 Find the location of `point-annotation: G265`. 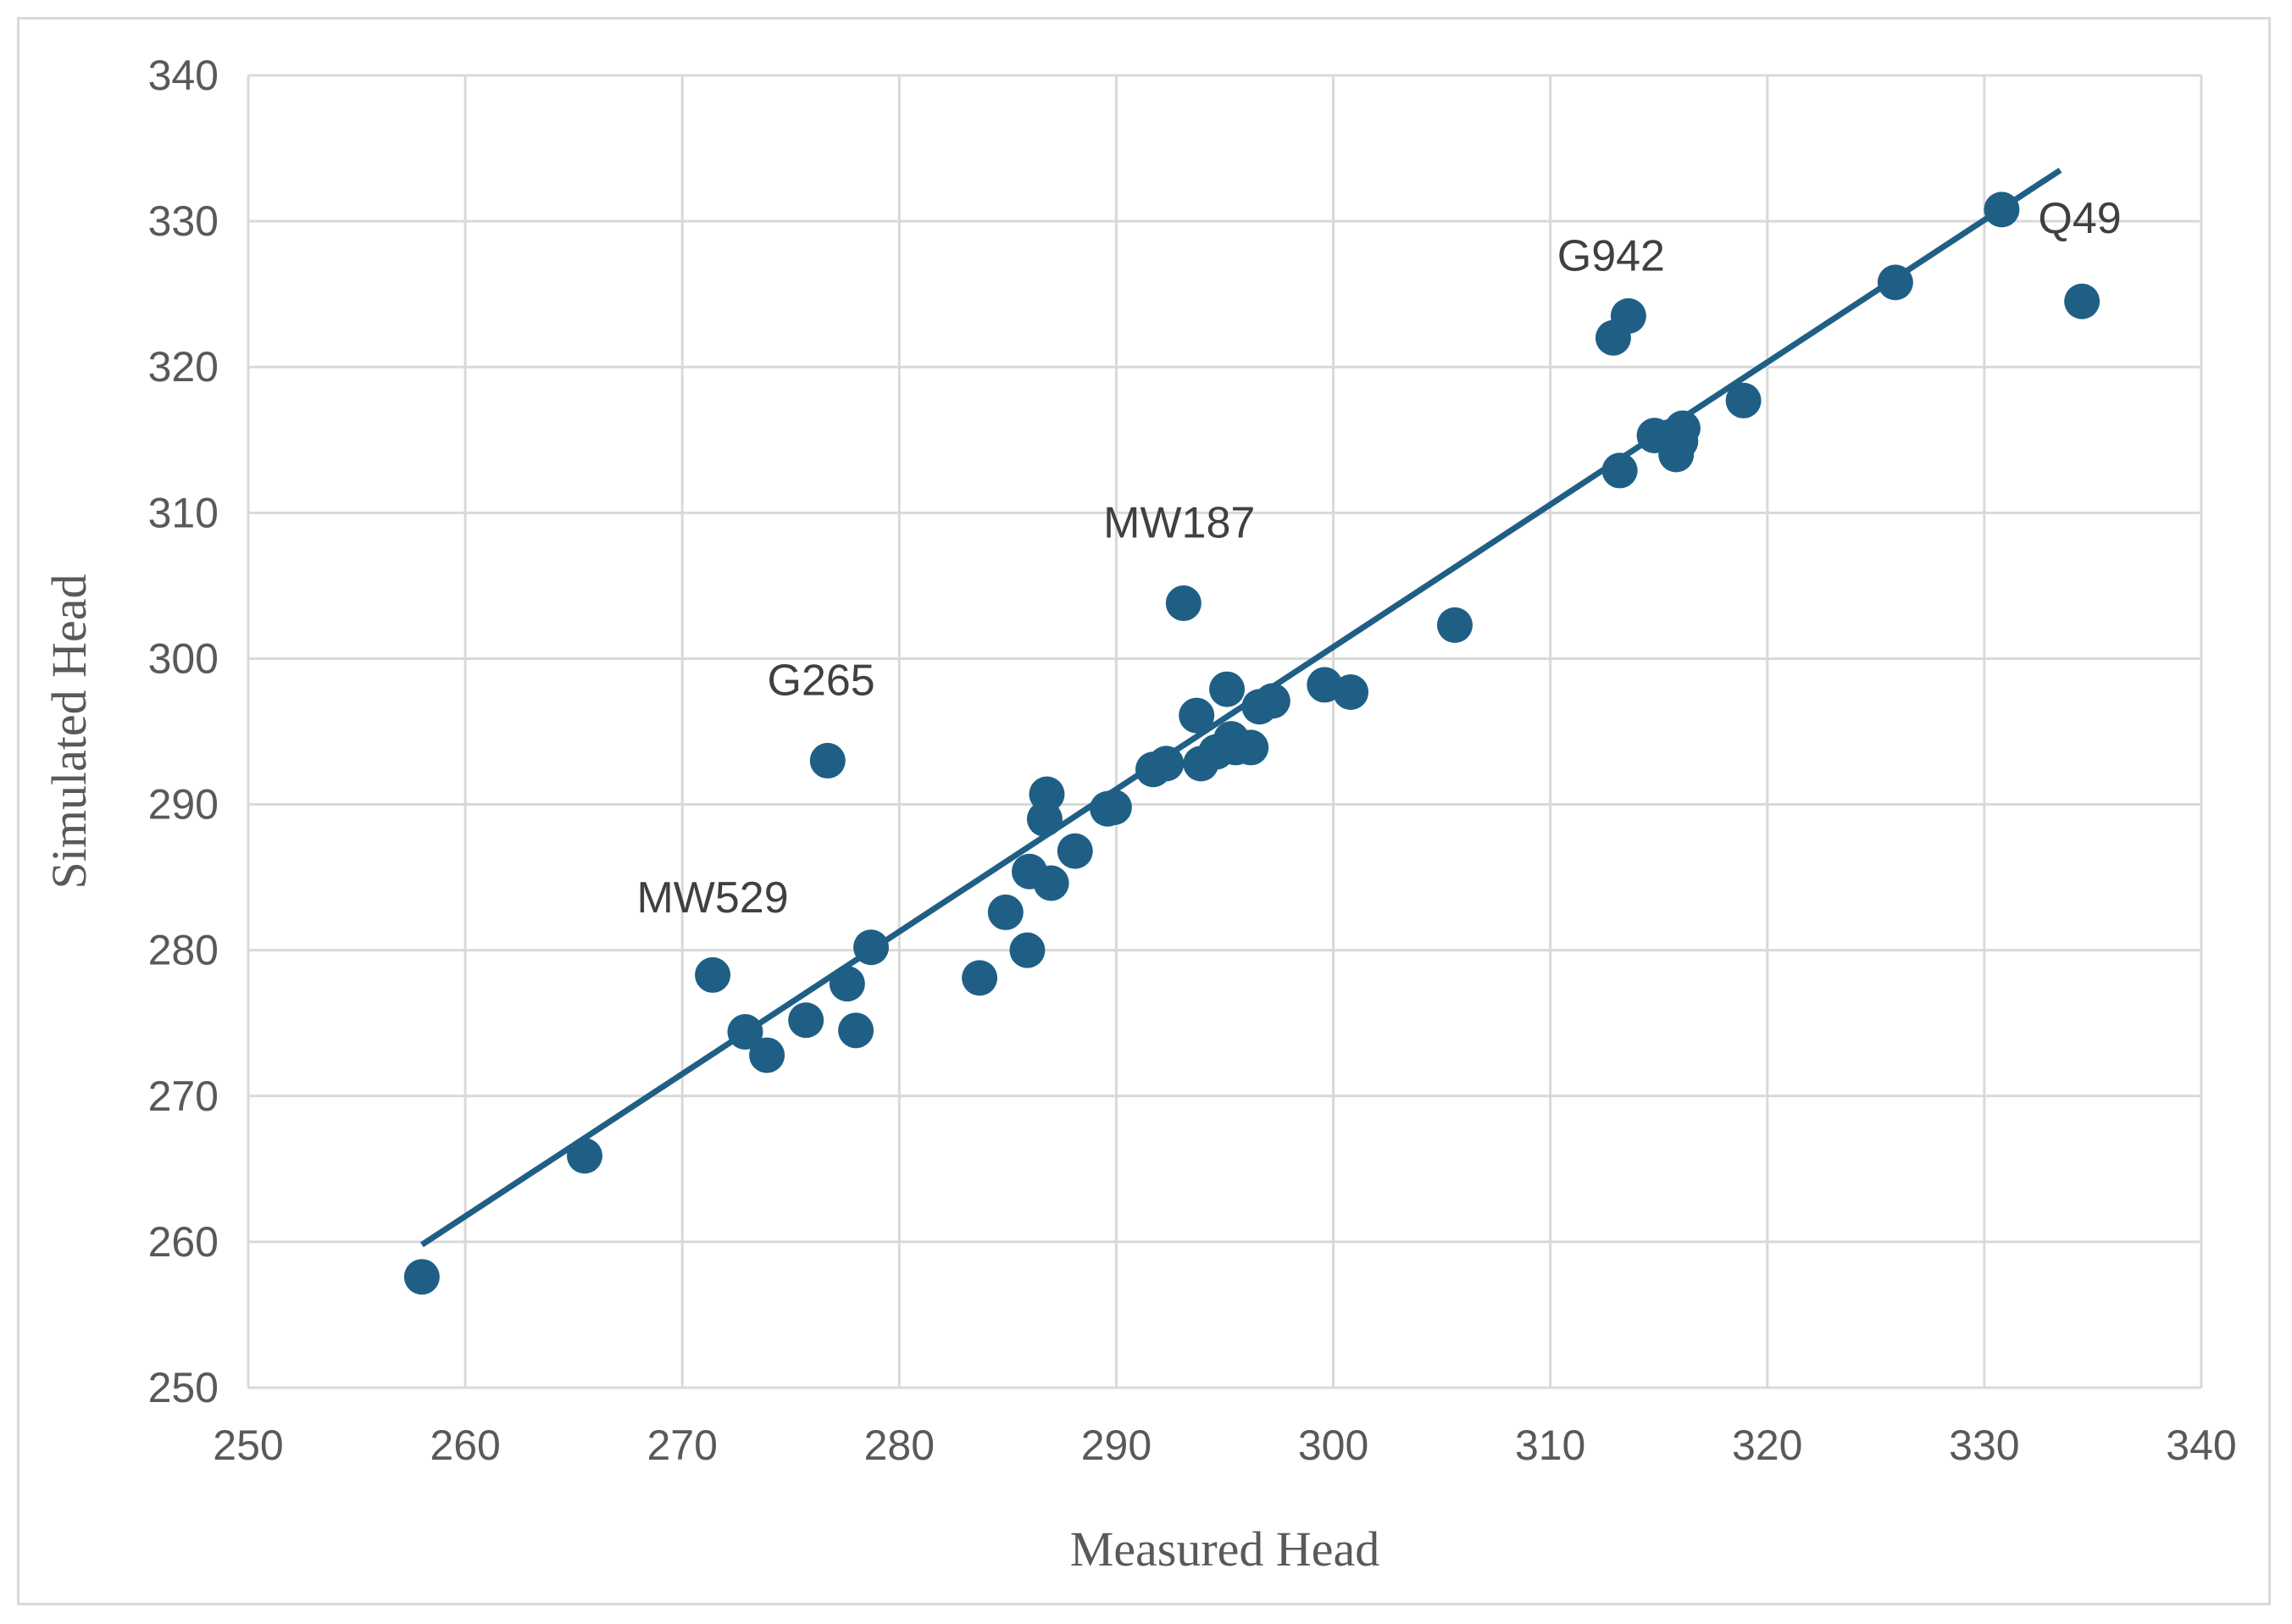

point-annotation: G265 is located at coordinates (821, 681).